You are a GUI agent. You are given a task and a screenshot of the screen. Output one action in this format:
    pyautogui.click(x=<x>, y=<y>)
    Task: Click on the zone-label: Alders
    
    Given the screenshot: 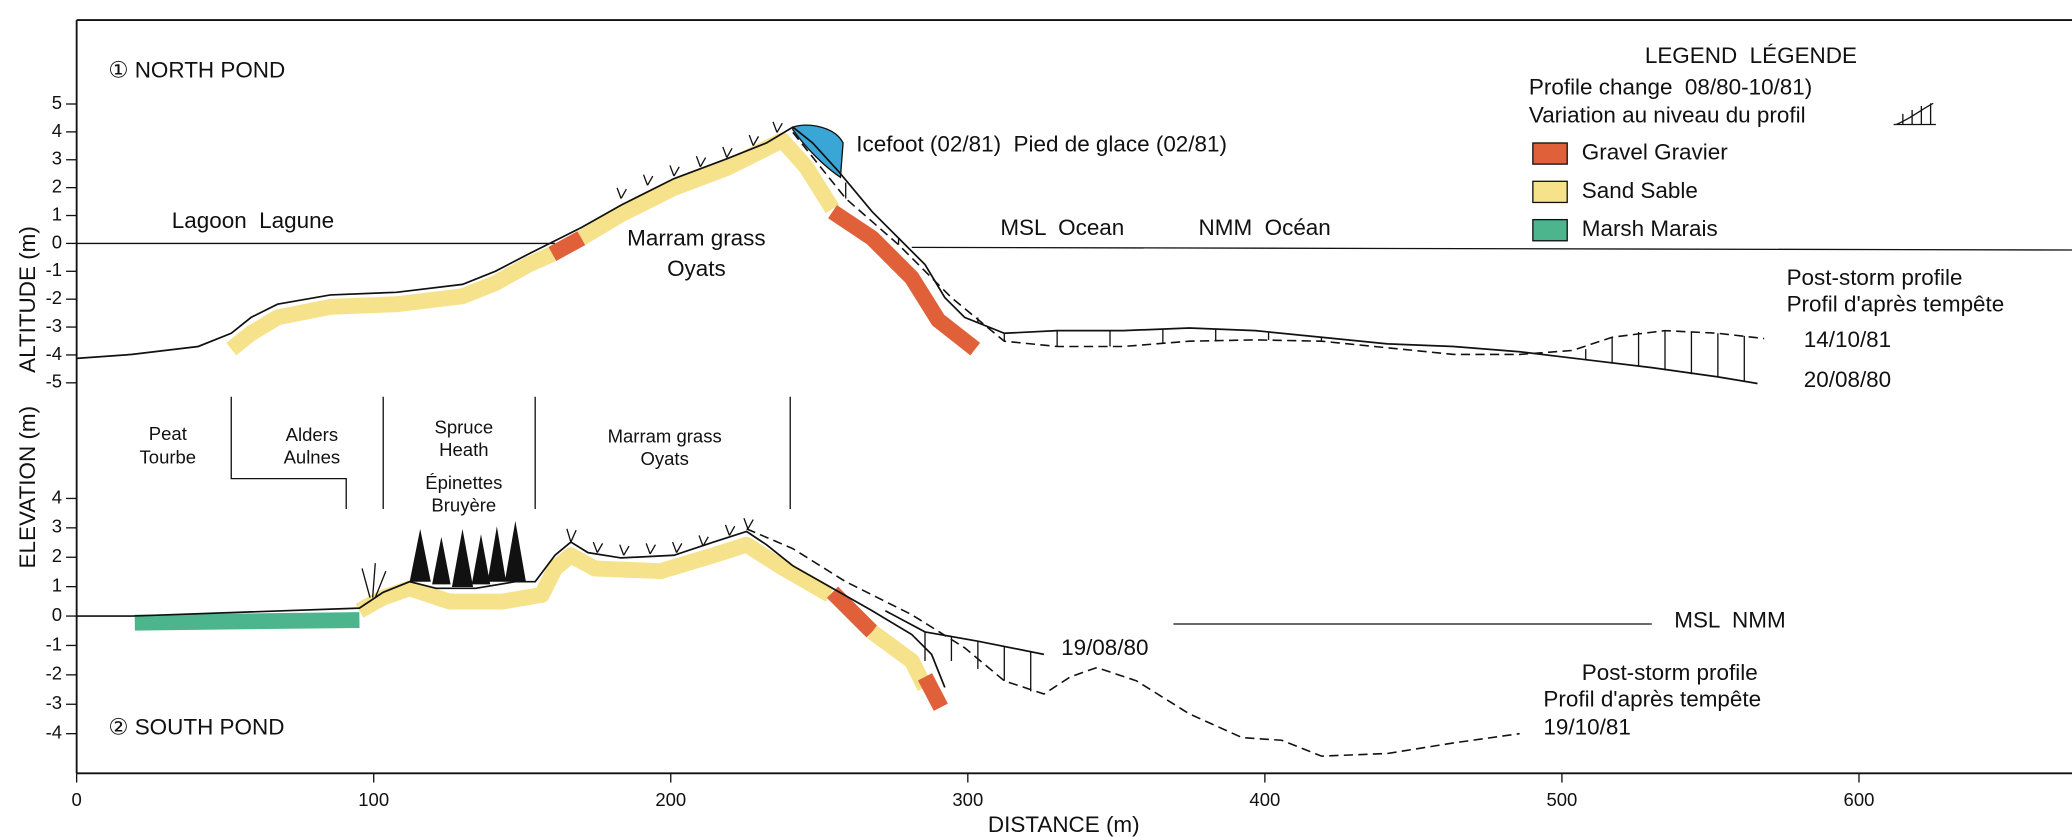 What is the action you would take?
    pyautogui.click(x=312, y=434)
    